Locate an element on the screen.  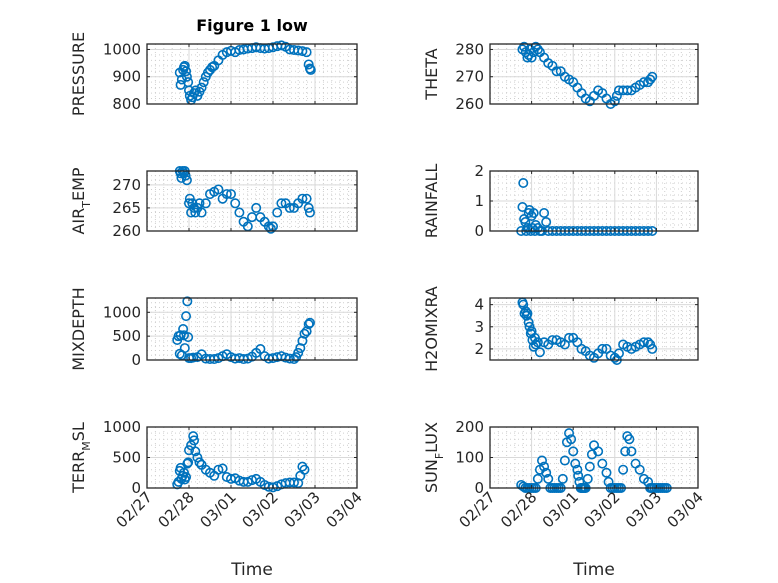
panel-h2omixra: 2 3 4 H2OMIXRA is located at coordinates (560, 329).